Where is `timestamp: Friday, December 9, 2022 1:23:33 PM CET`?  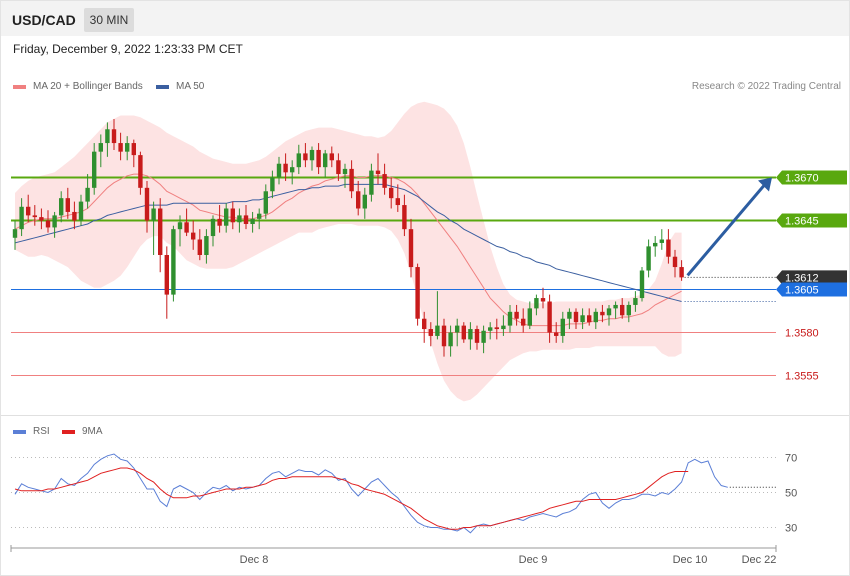
timestamp: Friday, December 9, 2022 1:23:33 PM CET is located at coordinates (128, 49).